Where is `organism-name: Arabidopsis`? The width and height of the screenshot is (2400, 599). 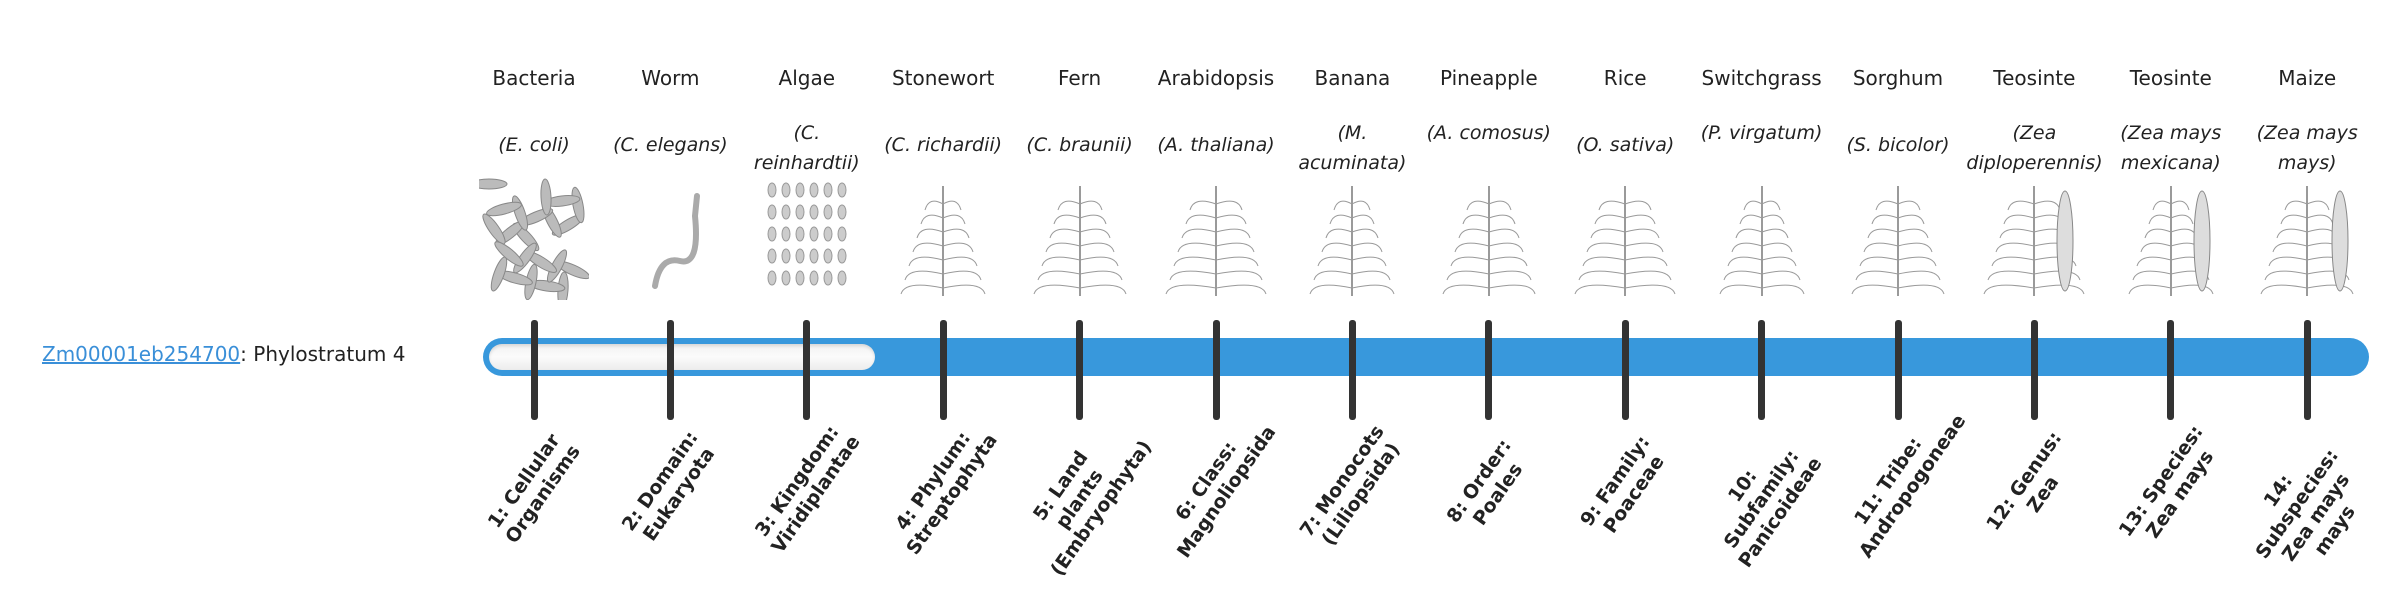
organism-name: Arabidopsis is located at coordinates (1216, 78).